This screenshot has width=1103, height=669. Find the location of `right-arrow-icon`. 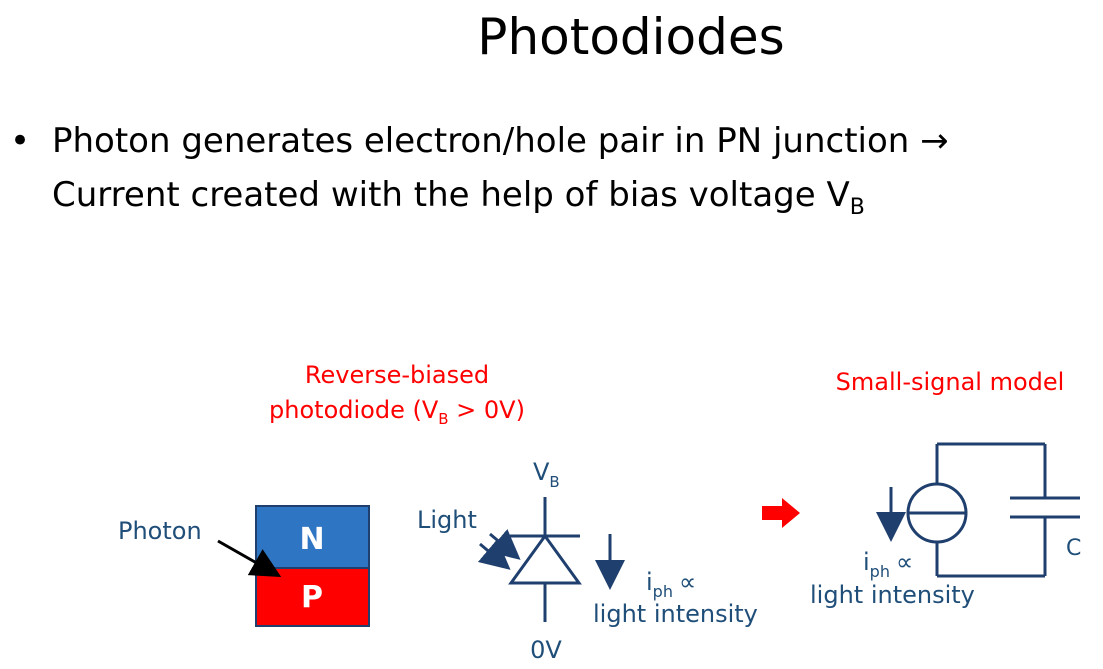

right-arrow-icon is located at coordinates (781, 513).